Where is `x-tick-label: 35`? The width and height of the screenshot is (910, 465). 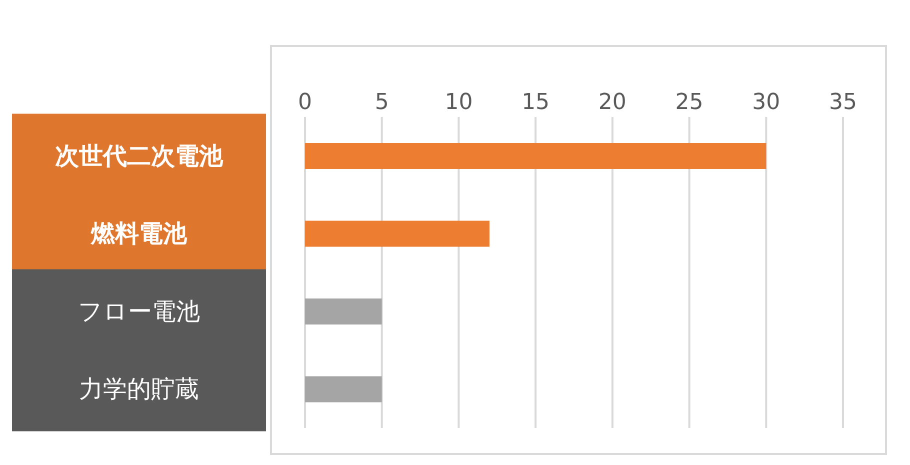 x-tick-label: 35 is located at coordinates (843, 102).